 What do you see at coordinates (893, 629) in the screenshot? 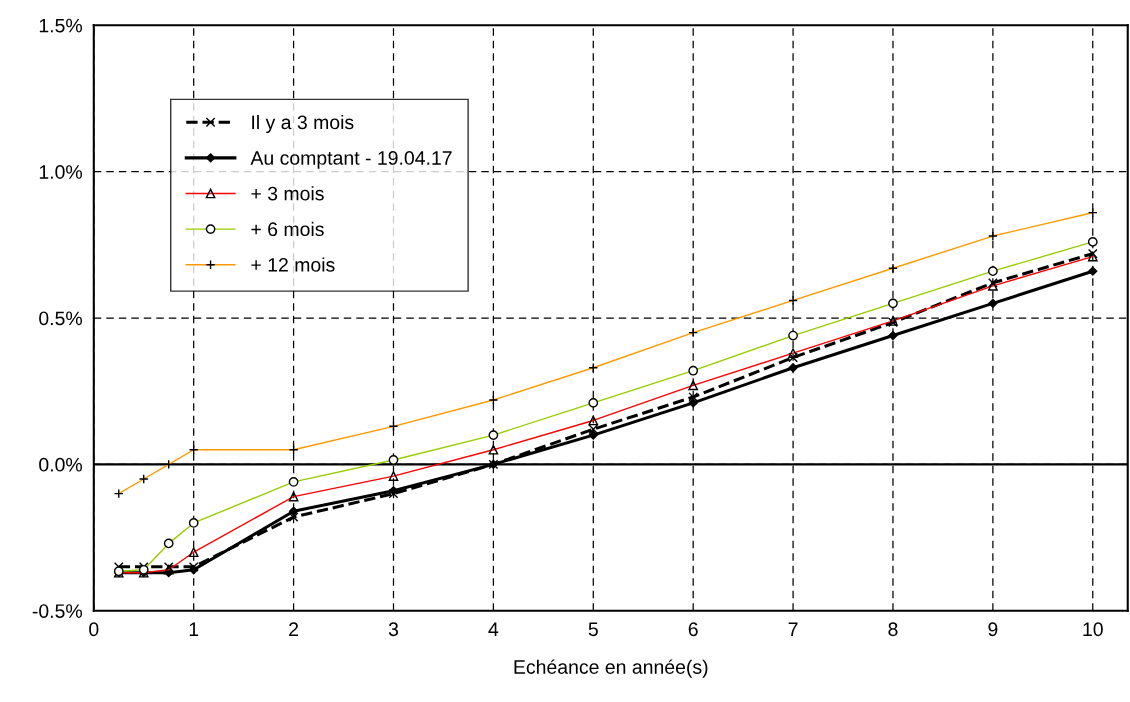
I see `x-tick-label: 8` at bounding box center [893, 629].